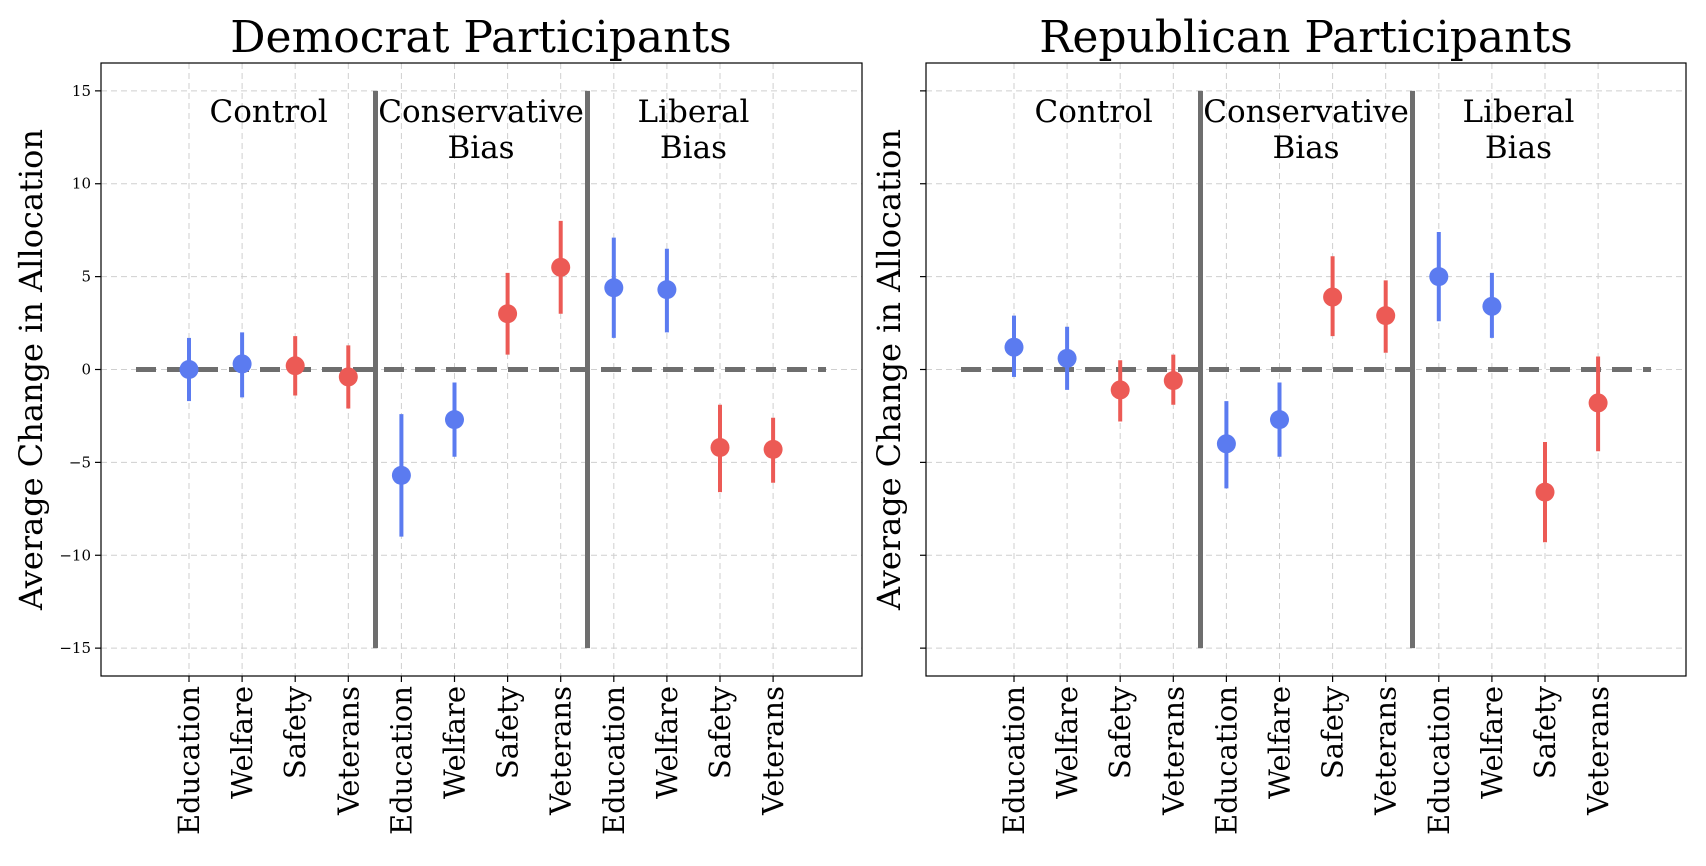 The image size is (1706, 866). What do you see at coordinates (81, 91) in the screenshot?
I see `y-tick-label: 15` at bounding box center [81, 91].